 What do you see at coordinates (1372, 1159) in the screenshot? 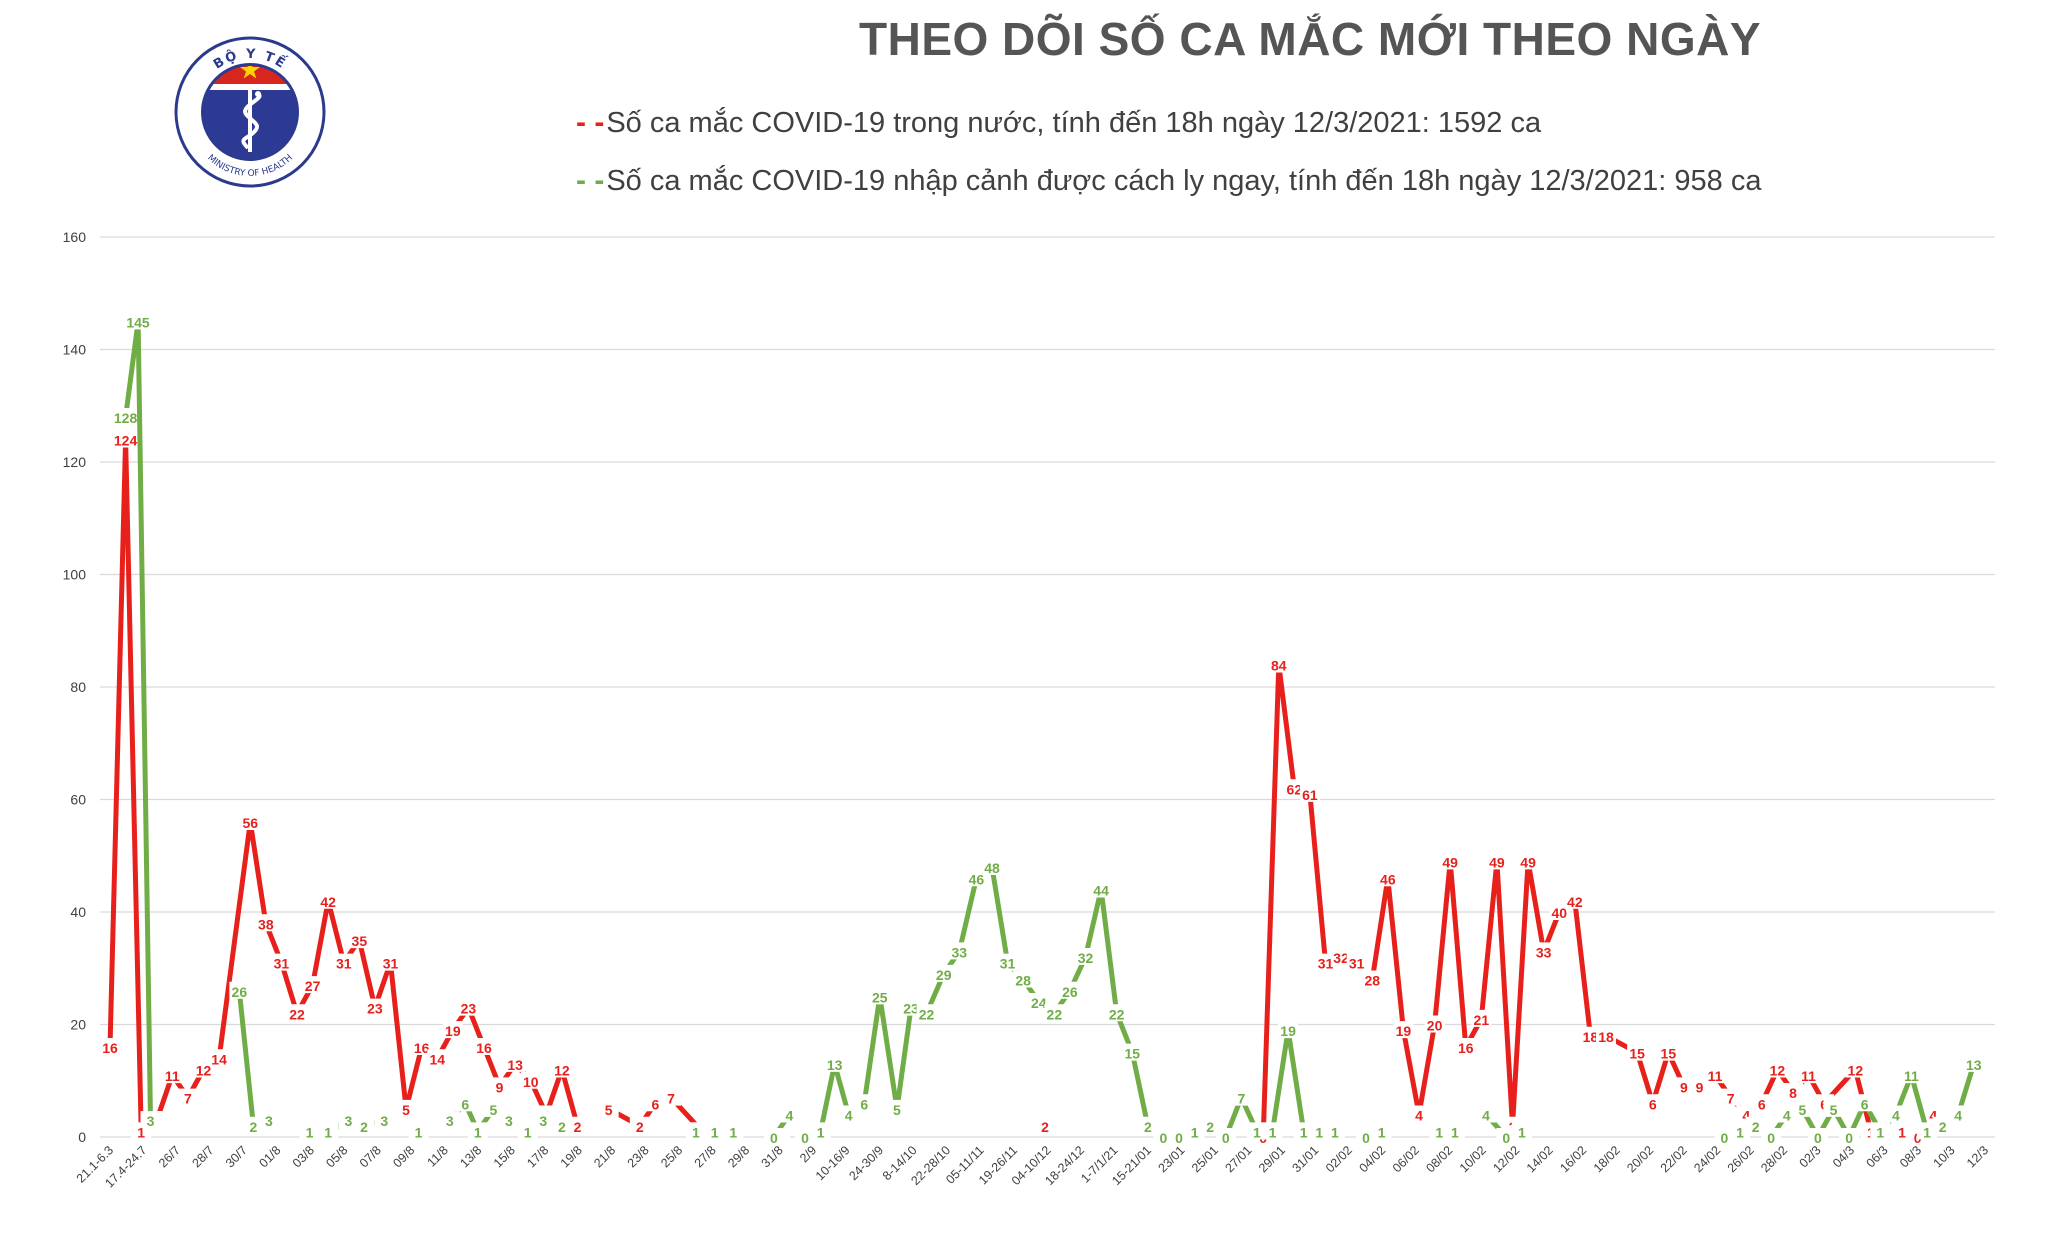
I see `x-tick-label: 04/02` at bounding box center [1372, 1159].